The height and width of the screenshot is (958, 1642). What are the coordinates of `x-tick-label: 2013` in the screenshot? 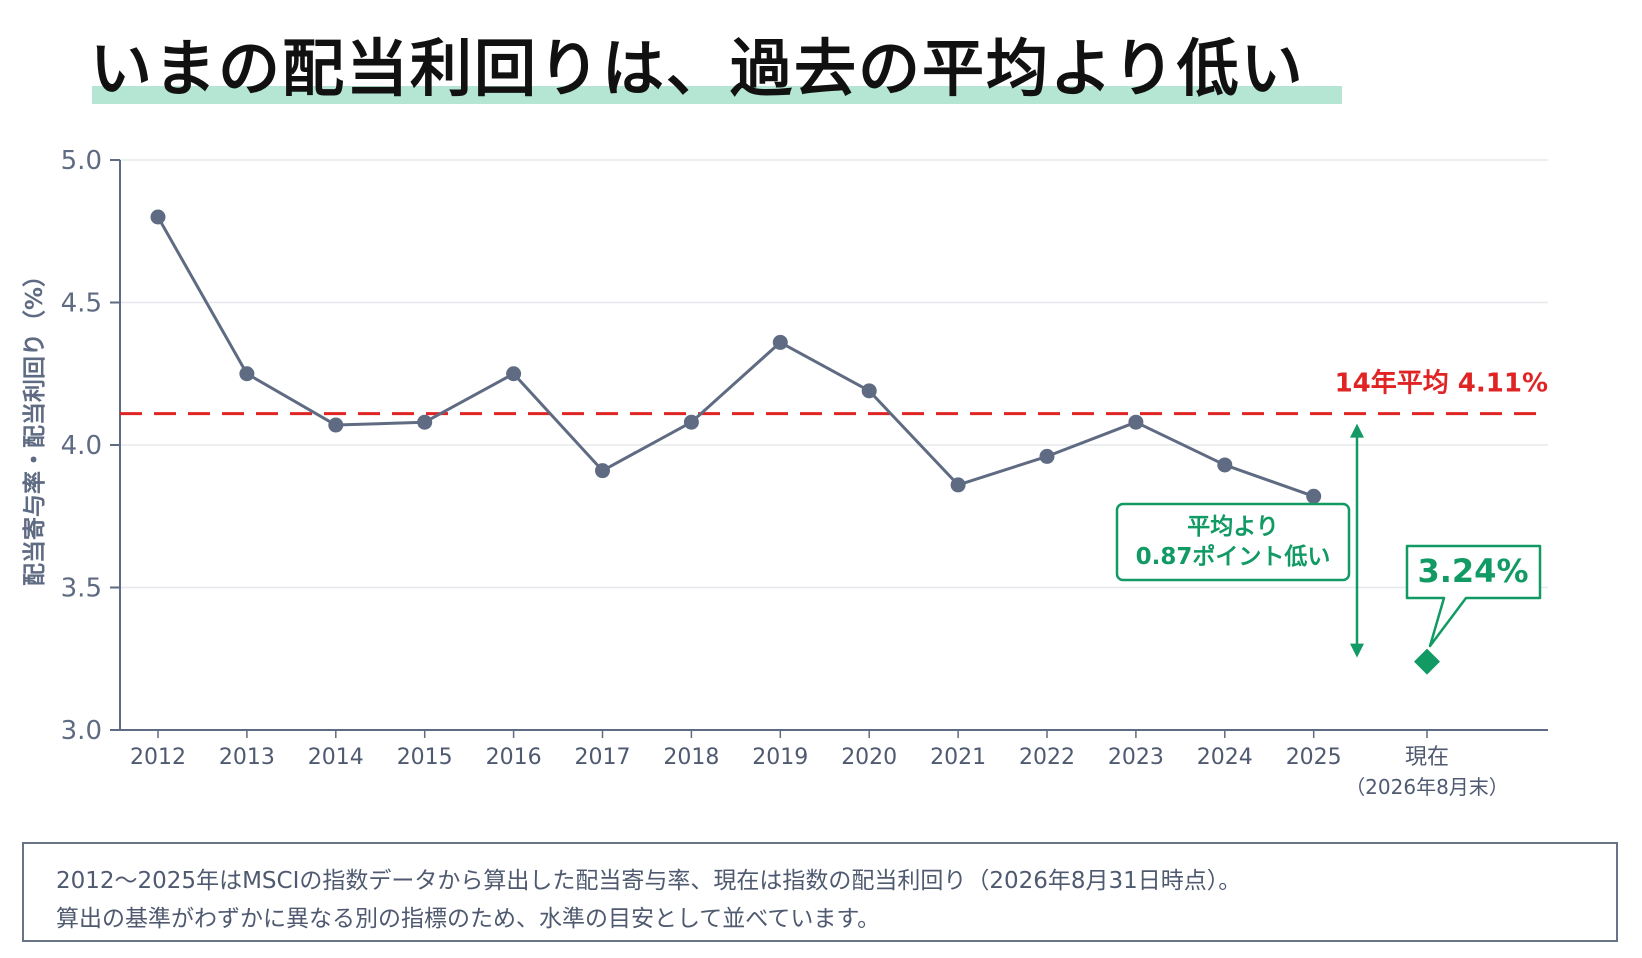 It's located at (247, 757).